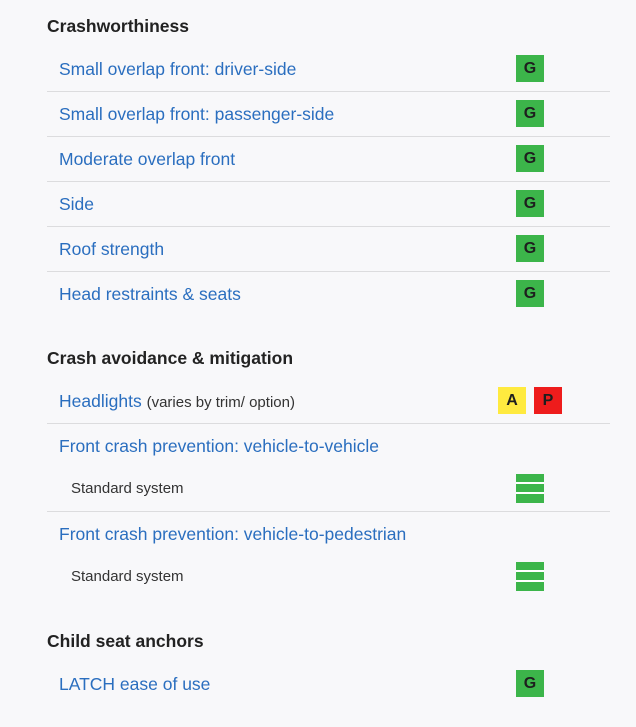  What do you see at coordinates (328, 401) in the screenshot?
I see `rating-row-headlights: Headlights (varies by trim/ option) A P` at bounding box center [328, 401].